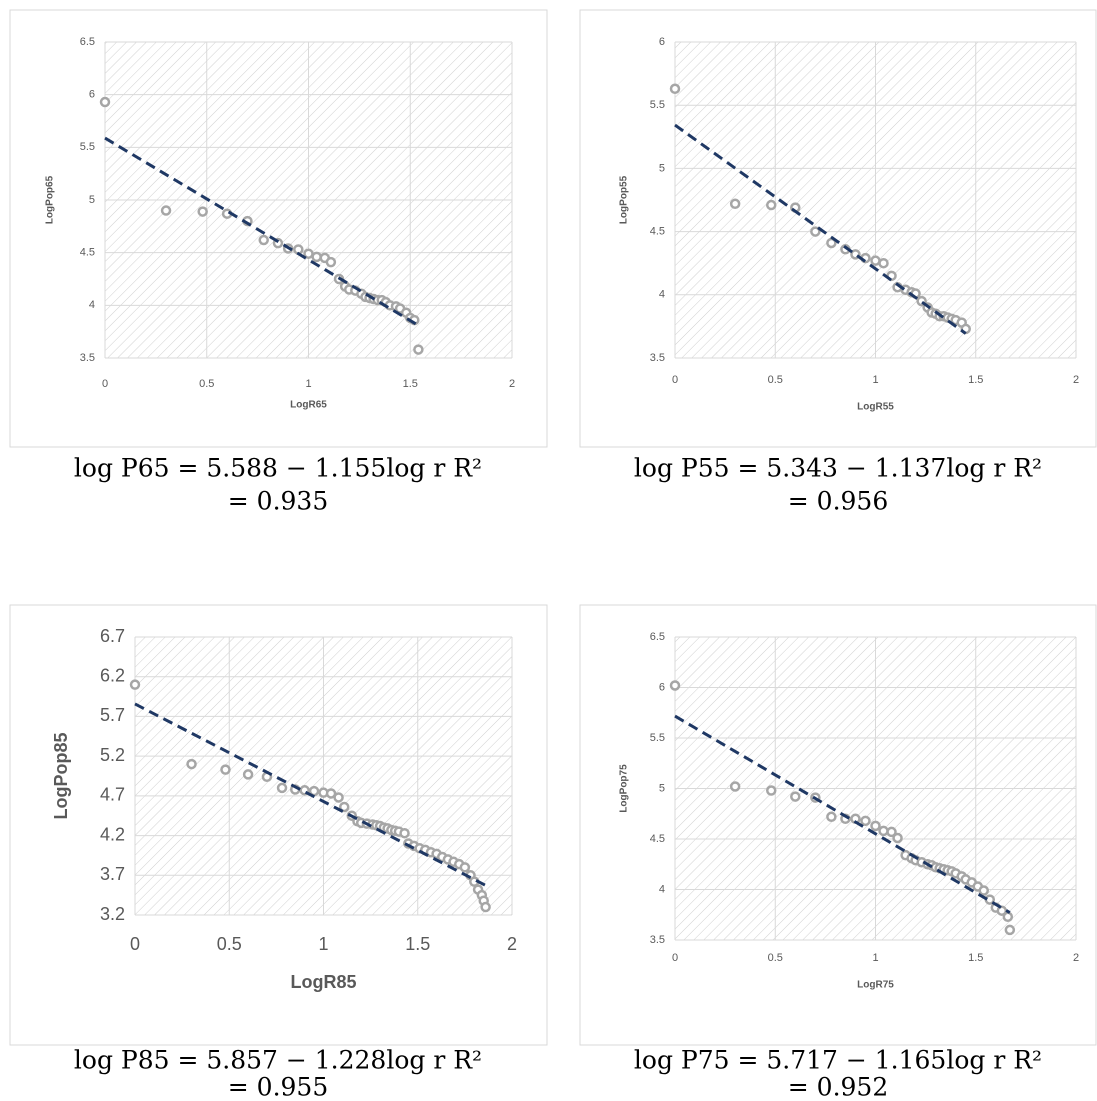  I want to click on equation: log P65 = 5.588 − 1.155log r R², so click(278, 468).